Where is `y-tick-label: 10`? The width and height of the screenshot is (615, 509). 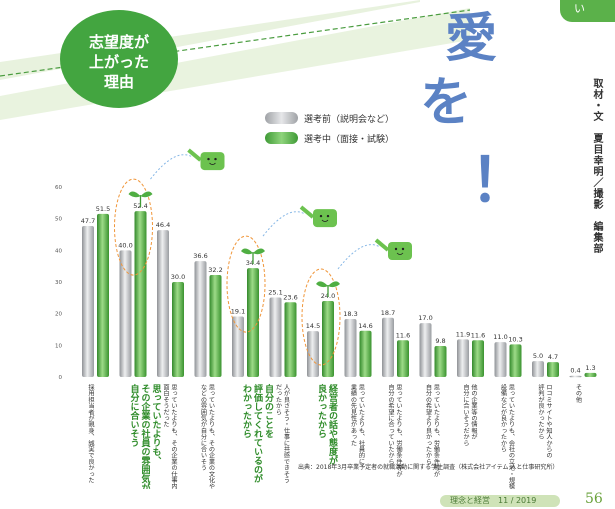 y-tick-label: 10 is located at coordinates (58, 346).